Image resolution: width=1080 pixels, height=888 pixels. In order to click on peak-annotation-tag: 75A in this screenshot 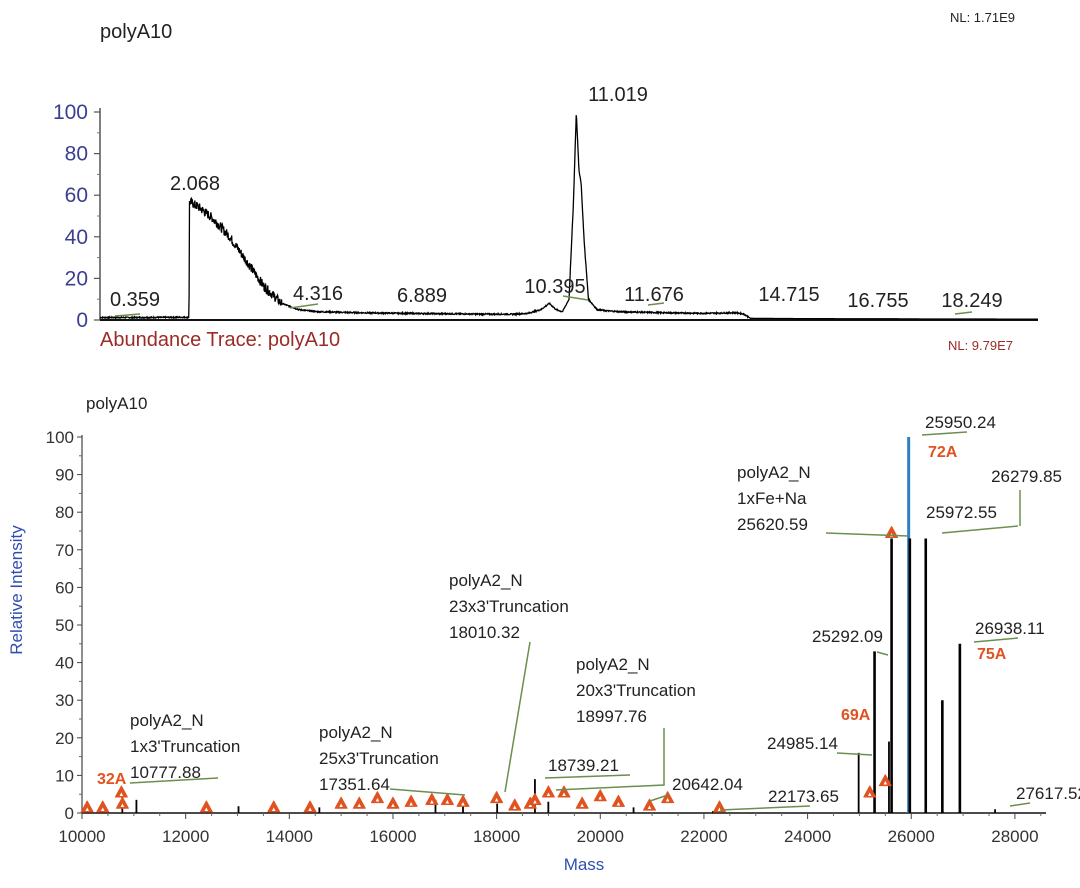, I will do `click(992, 654)`.